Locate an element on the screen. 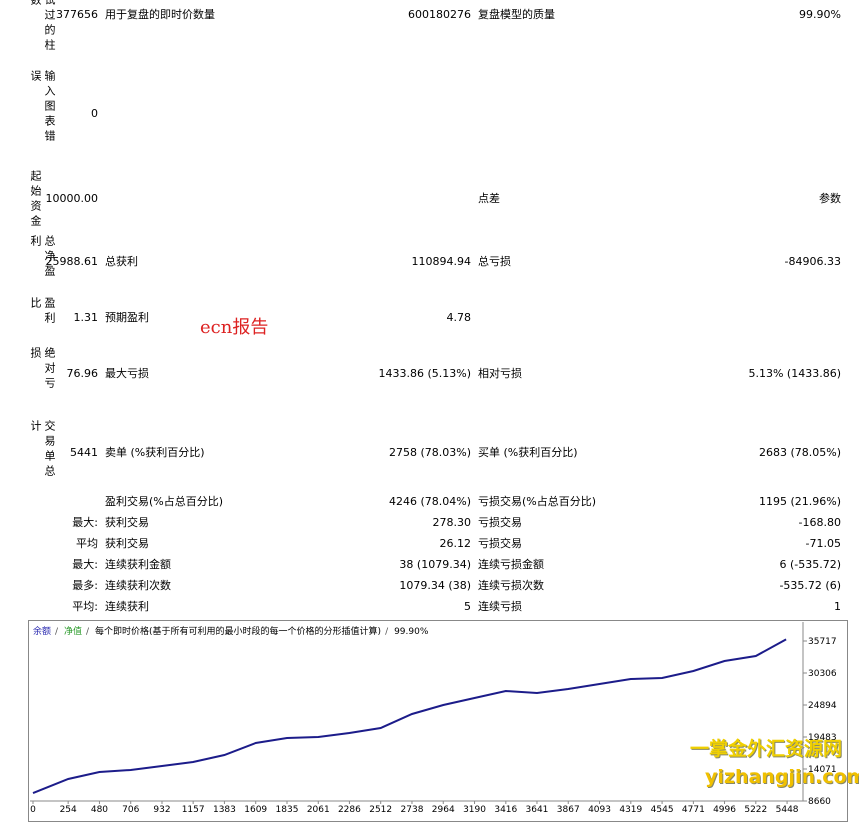  row-value: 0 is located at coordinates (94, 113).